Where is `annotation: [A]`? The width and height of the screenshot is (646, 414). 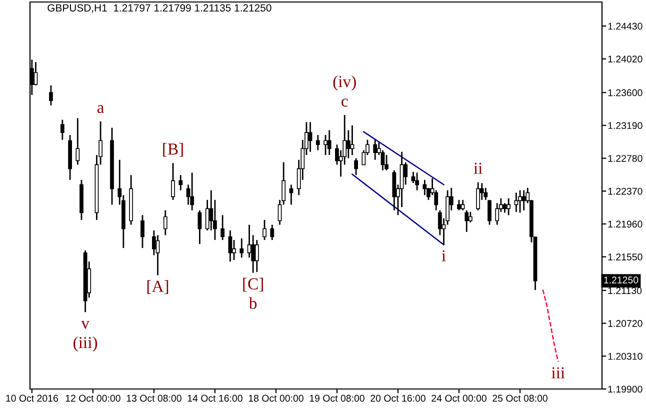 annotation: [A] is located at coordinates (157, 287).